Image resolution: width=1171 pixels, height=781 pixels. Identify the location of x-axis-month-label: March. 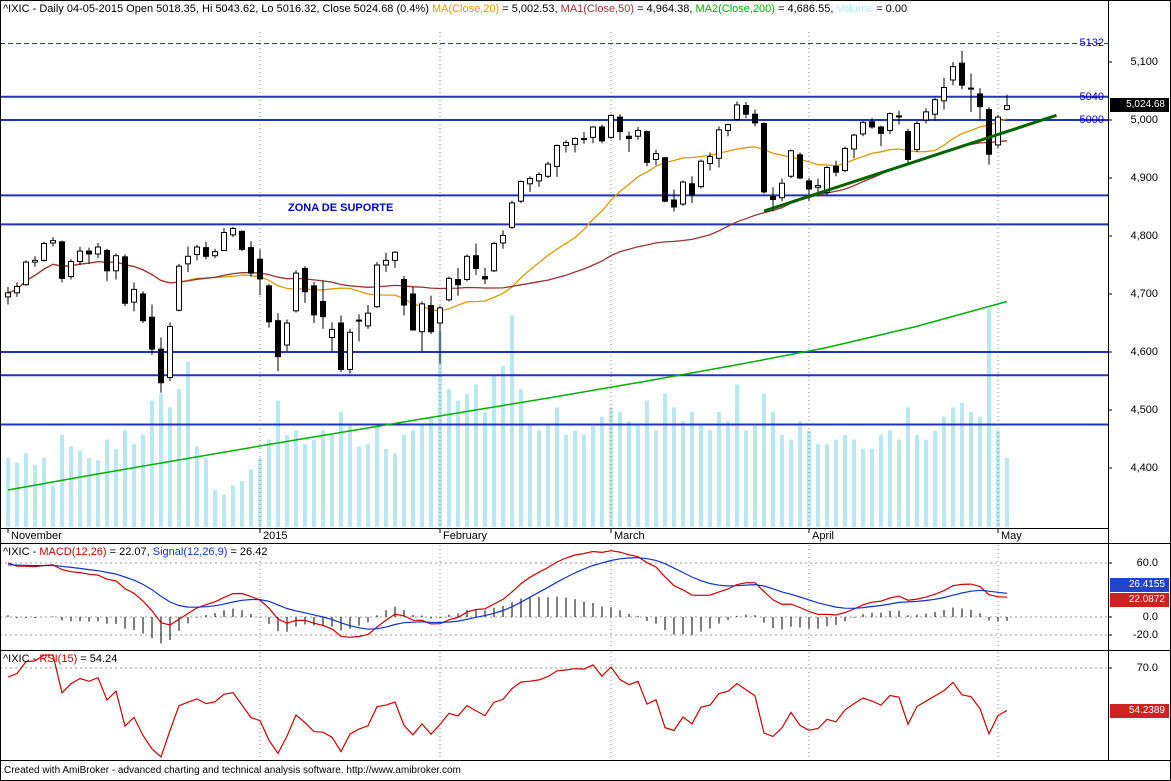
(629, 536).